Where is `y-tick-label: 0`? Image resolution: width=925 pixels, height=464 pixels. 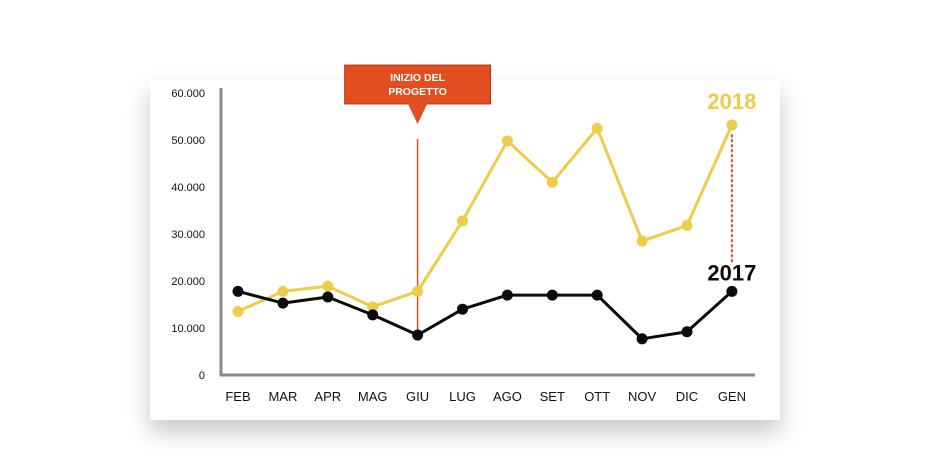 y-tick-label: 0 is located at coordinates (202, 376).